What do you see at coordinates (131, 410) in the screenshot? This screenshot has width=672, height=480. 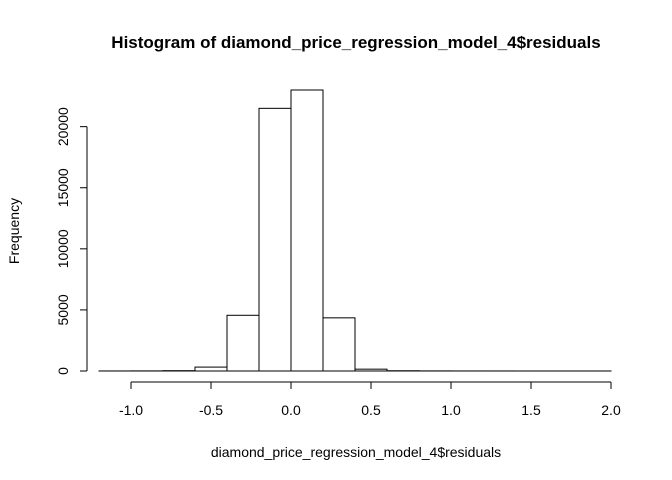 I see `x-tick-label: -1.0` at bounding box center [131, 410].